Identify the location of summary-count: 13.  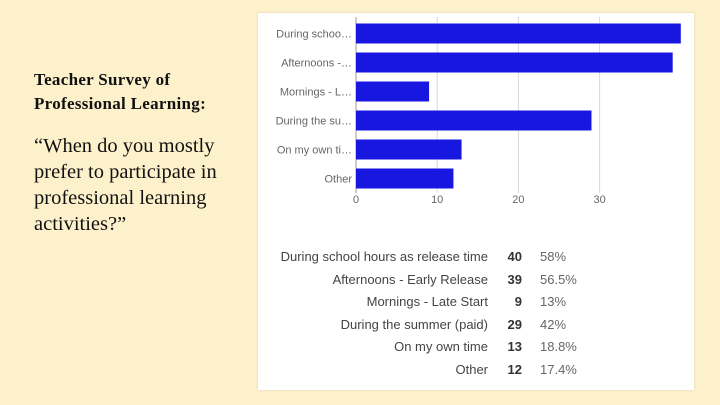
(514, 347).